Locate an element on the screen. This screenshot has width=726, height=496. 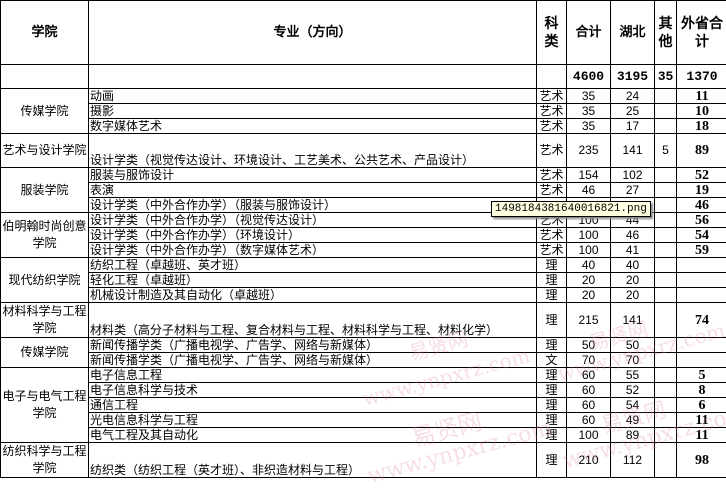
table-row: 数字媒体艺术 艺术 35 17 18 is located at coordinates (363, 126).